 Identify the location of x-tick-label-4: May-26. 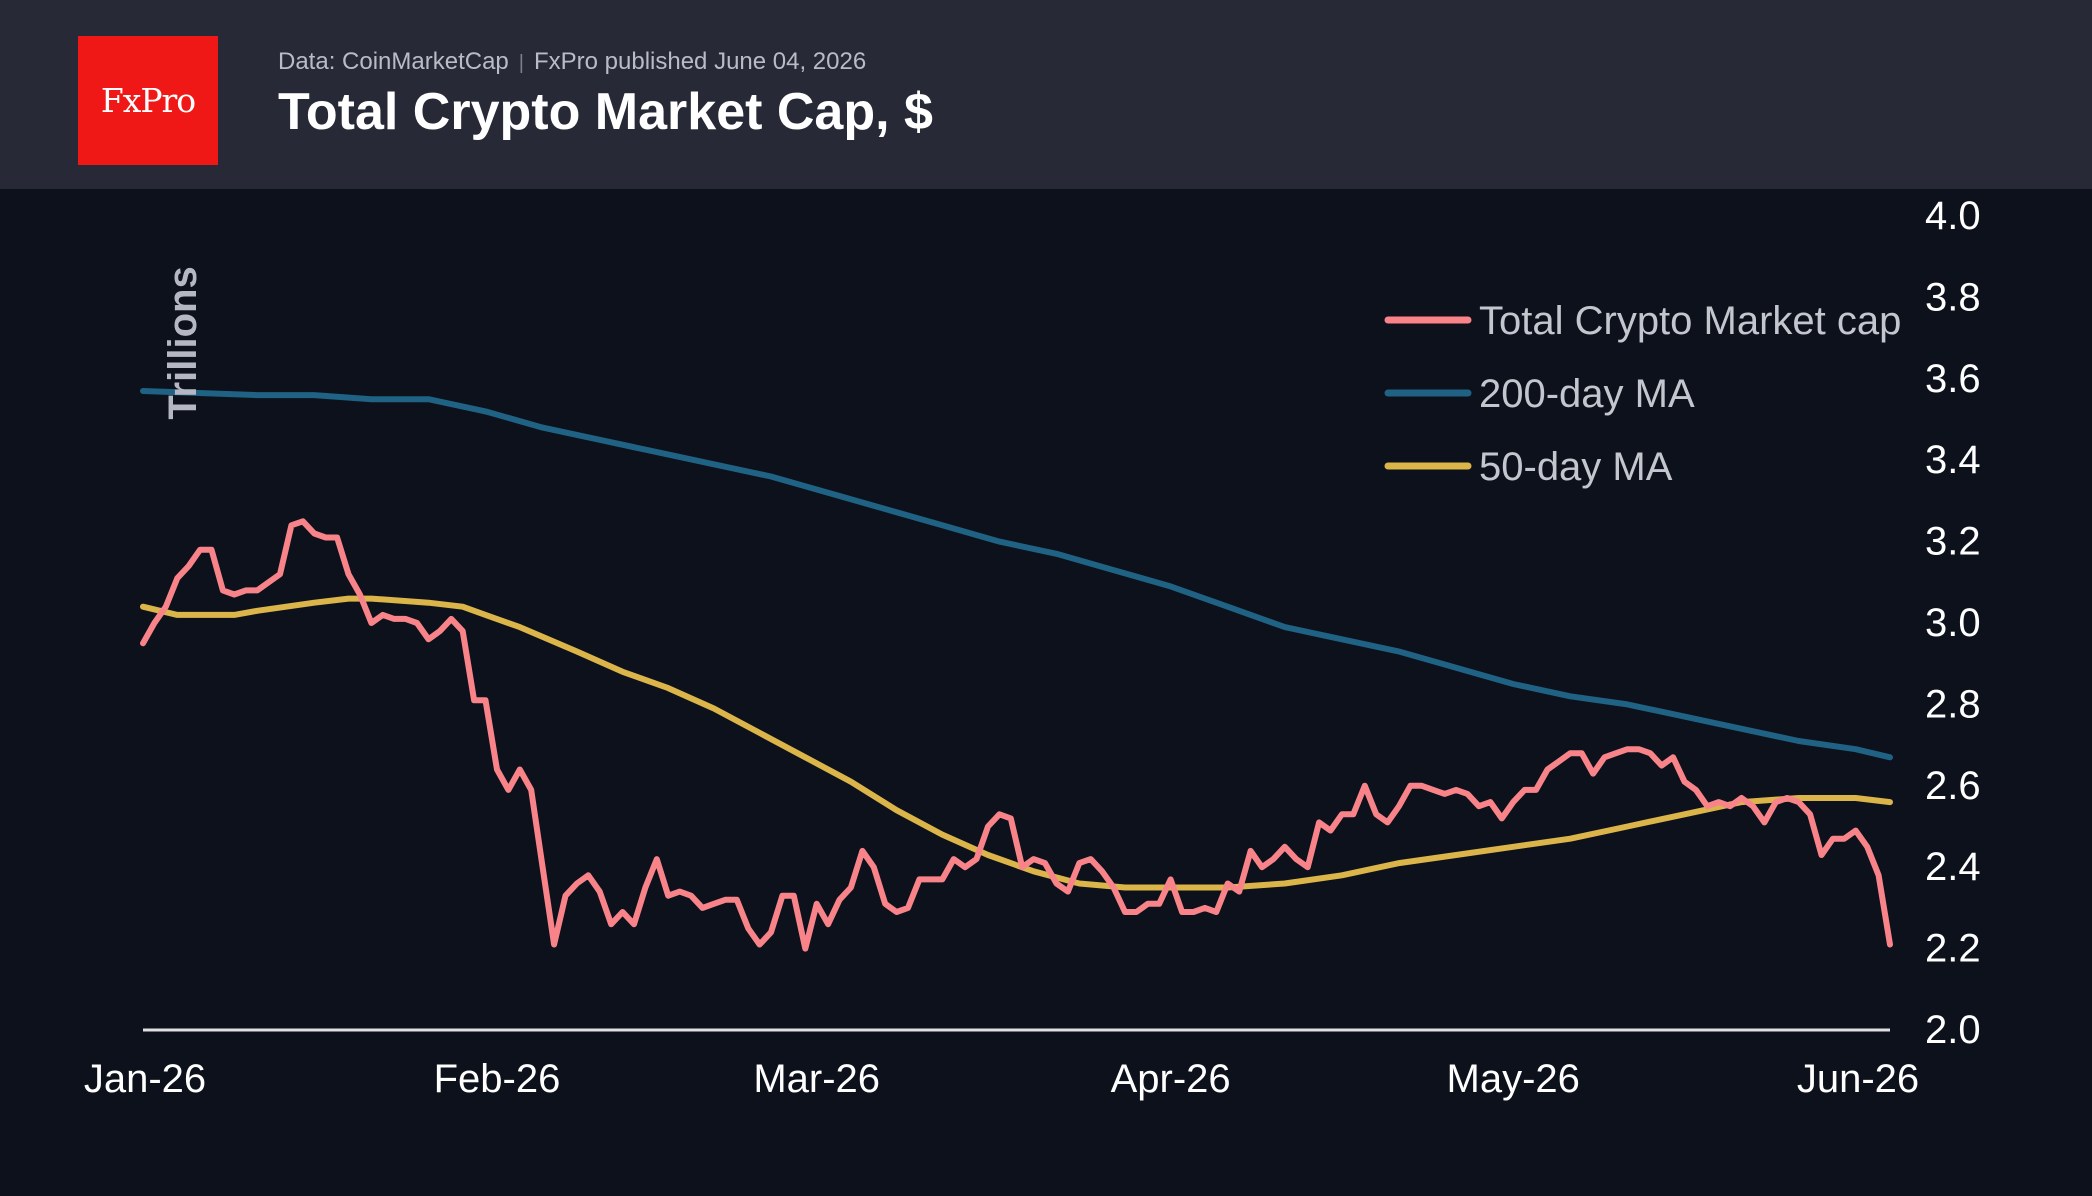
(1513, 1079).